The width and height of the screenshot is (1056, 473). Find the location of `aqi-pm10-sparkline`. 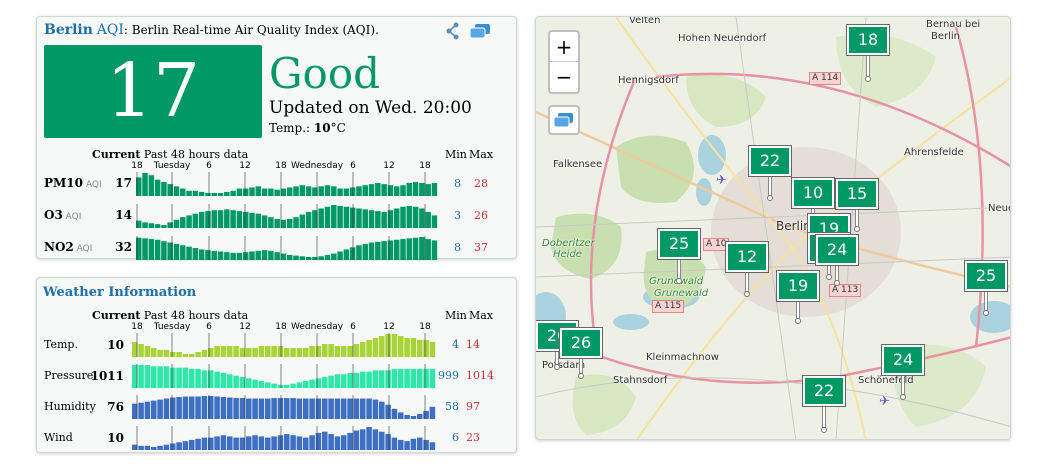

aqi-pm10-sparkline is located at coordinates (287, 184).